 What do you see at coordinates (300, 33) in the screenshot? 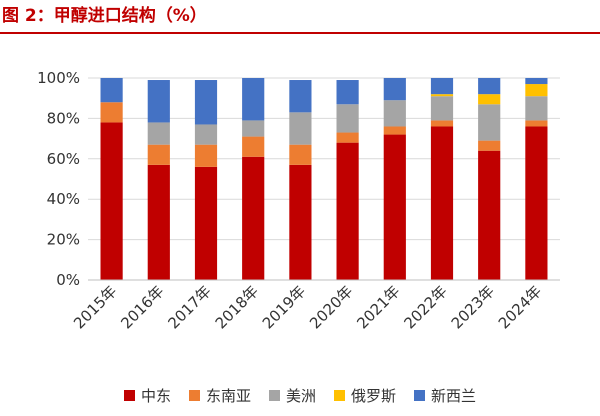
I see `title-rule` at bounding box center [300, 33].